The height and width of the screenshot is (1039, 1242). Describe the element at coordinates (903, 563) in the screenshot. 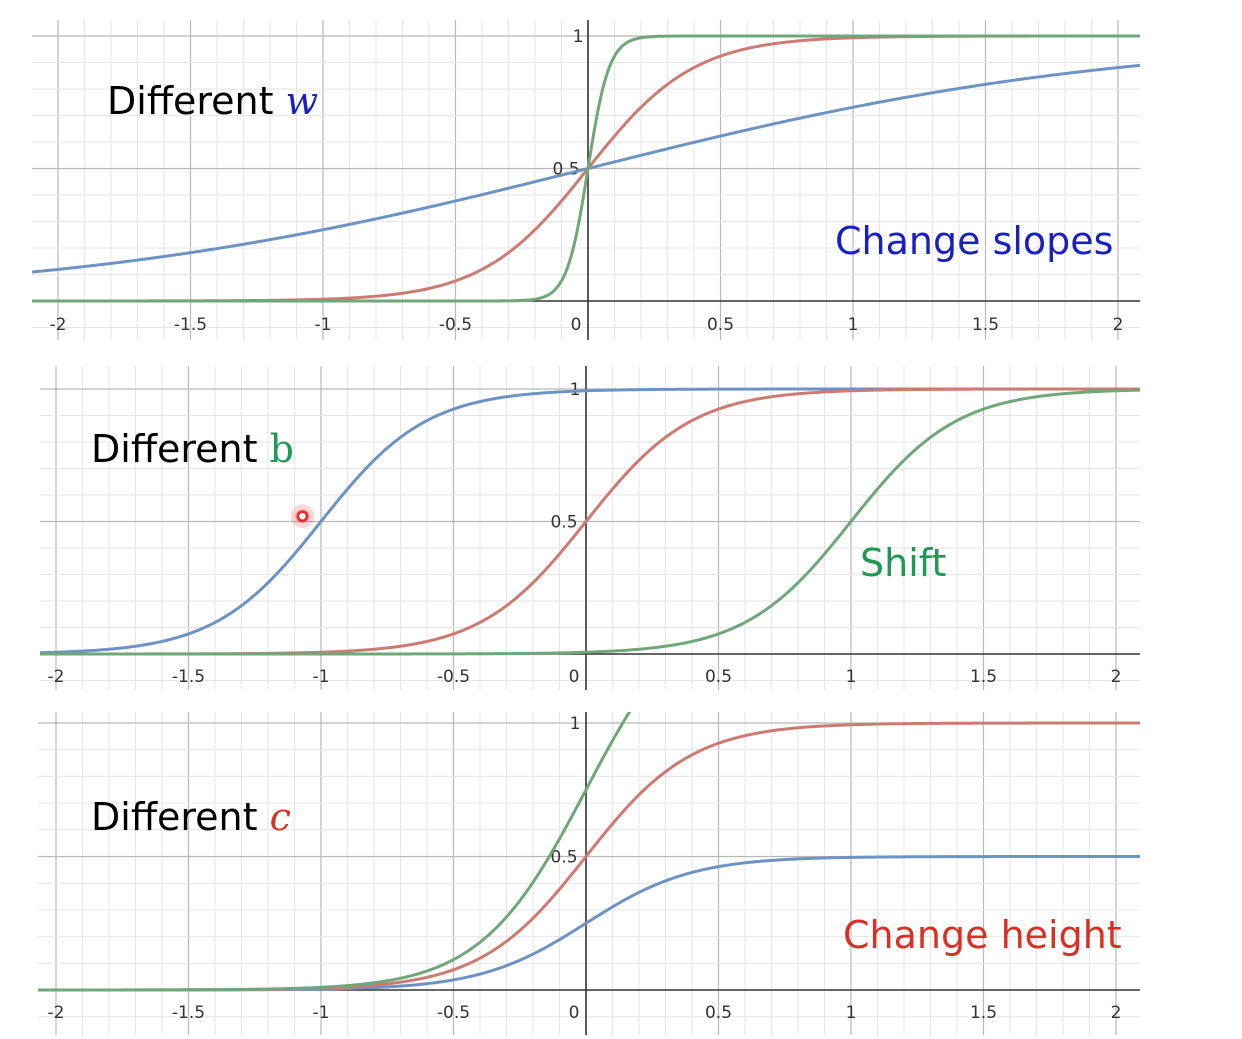

I see `panel-annotation: Shift` at that location.